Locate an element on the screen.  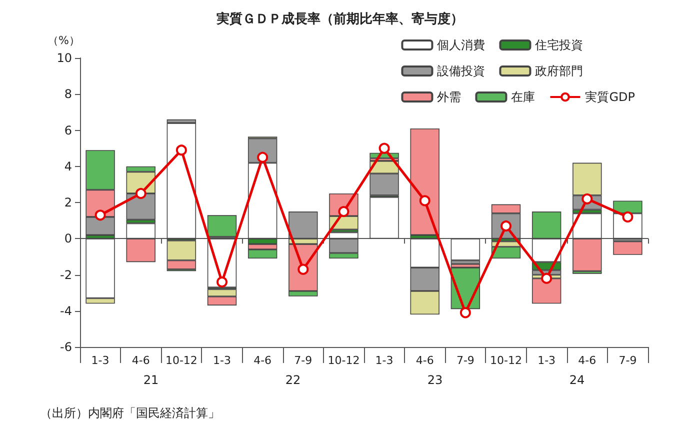
legend-label: 実質GDP is located at coordinates (610, 97).